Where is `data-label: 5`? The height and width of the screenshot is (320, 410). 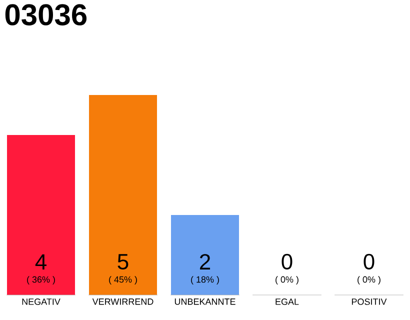 data-label: 5 is located at coordinates (123, 262).